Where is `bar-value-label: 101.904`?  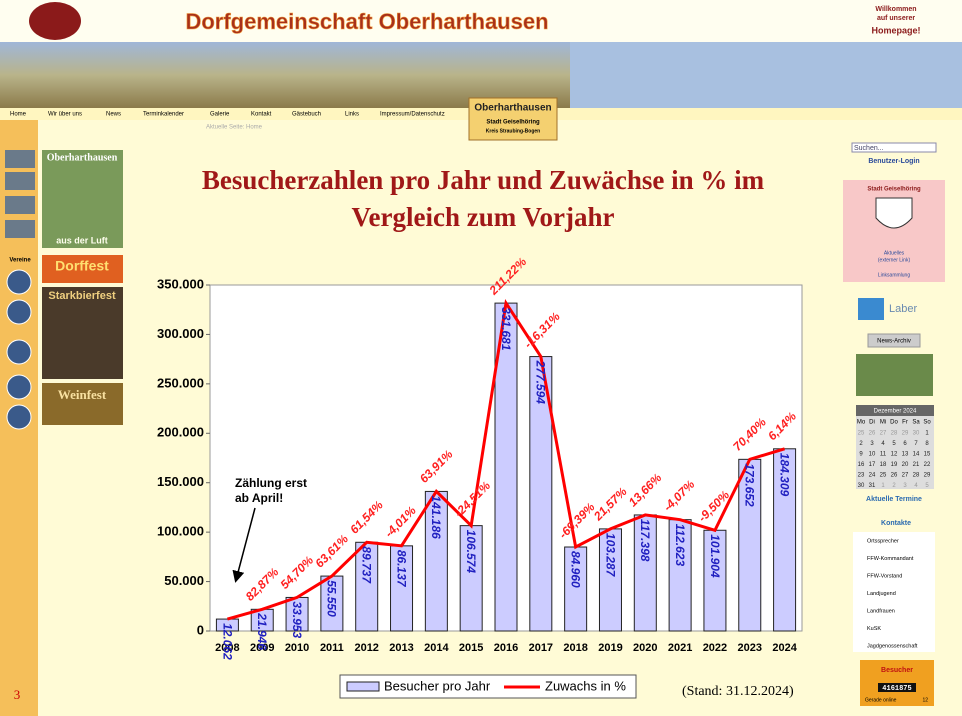
bar-value-label: 101.904 is located at coordinates (715, 556).